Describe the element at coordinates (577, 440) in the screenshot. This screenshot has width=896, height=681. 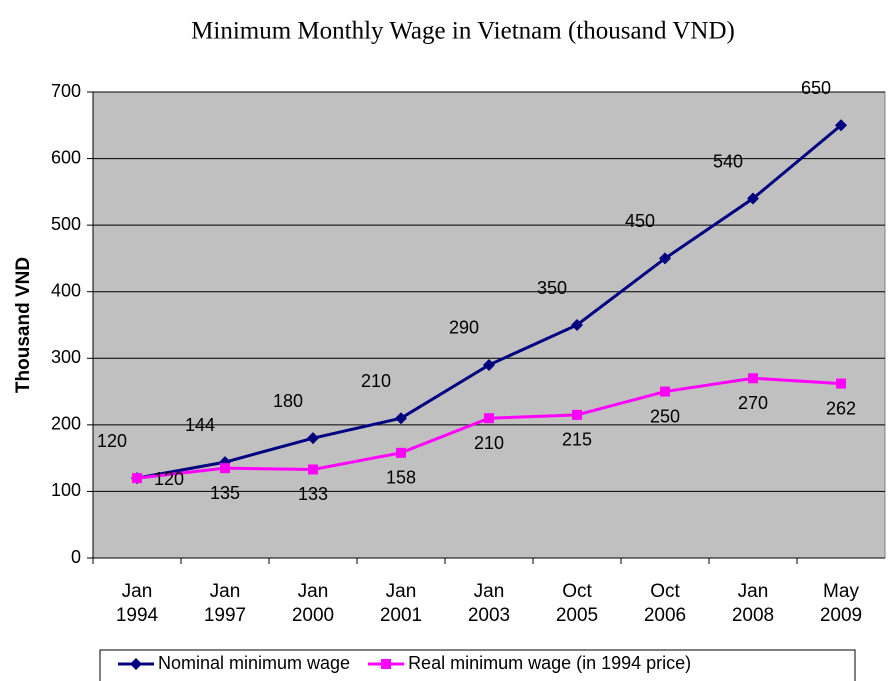
I see `data-label: 215` at that location.